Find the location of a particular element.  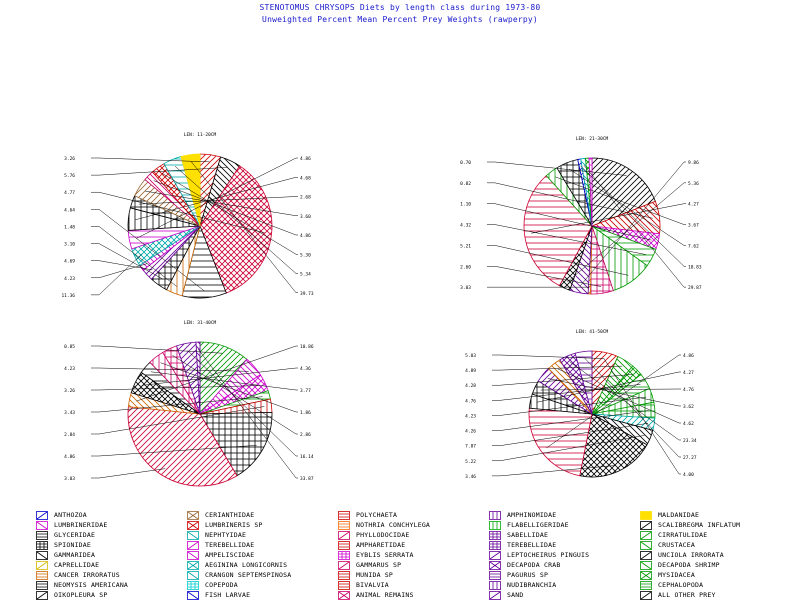

legend-label: AEGININA LONGICORNIS is located at coordinates (246, 565).